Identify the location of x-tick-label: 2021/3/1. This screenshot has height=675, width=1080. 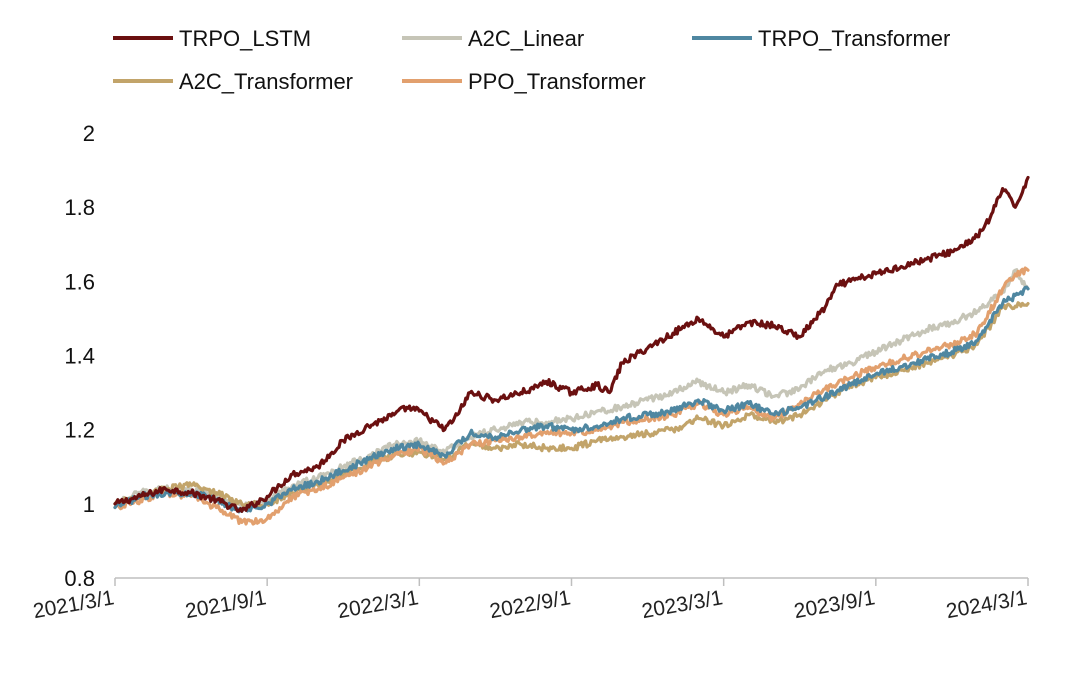
(73, 604).